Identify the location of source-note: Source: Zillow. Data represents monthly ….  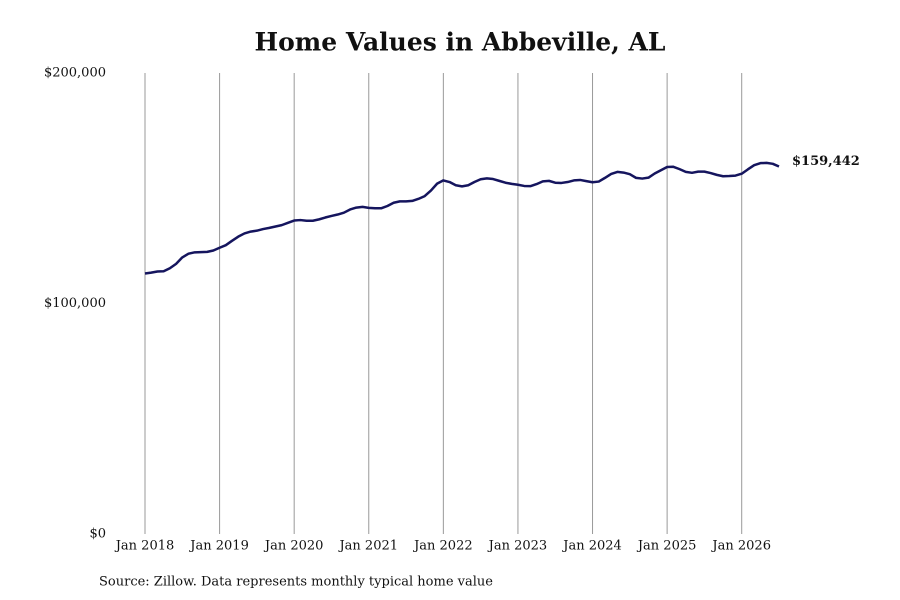
(296, 582).